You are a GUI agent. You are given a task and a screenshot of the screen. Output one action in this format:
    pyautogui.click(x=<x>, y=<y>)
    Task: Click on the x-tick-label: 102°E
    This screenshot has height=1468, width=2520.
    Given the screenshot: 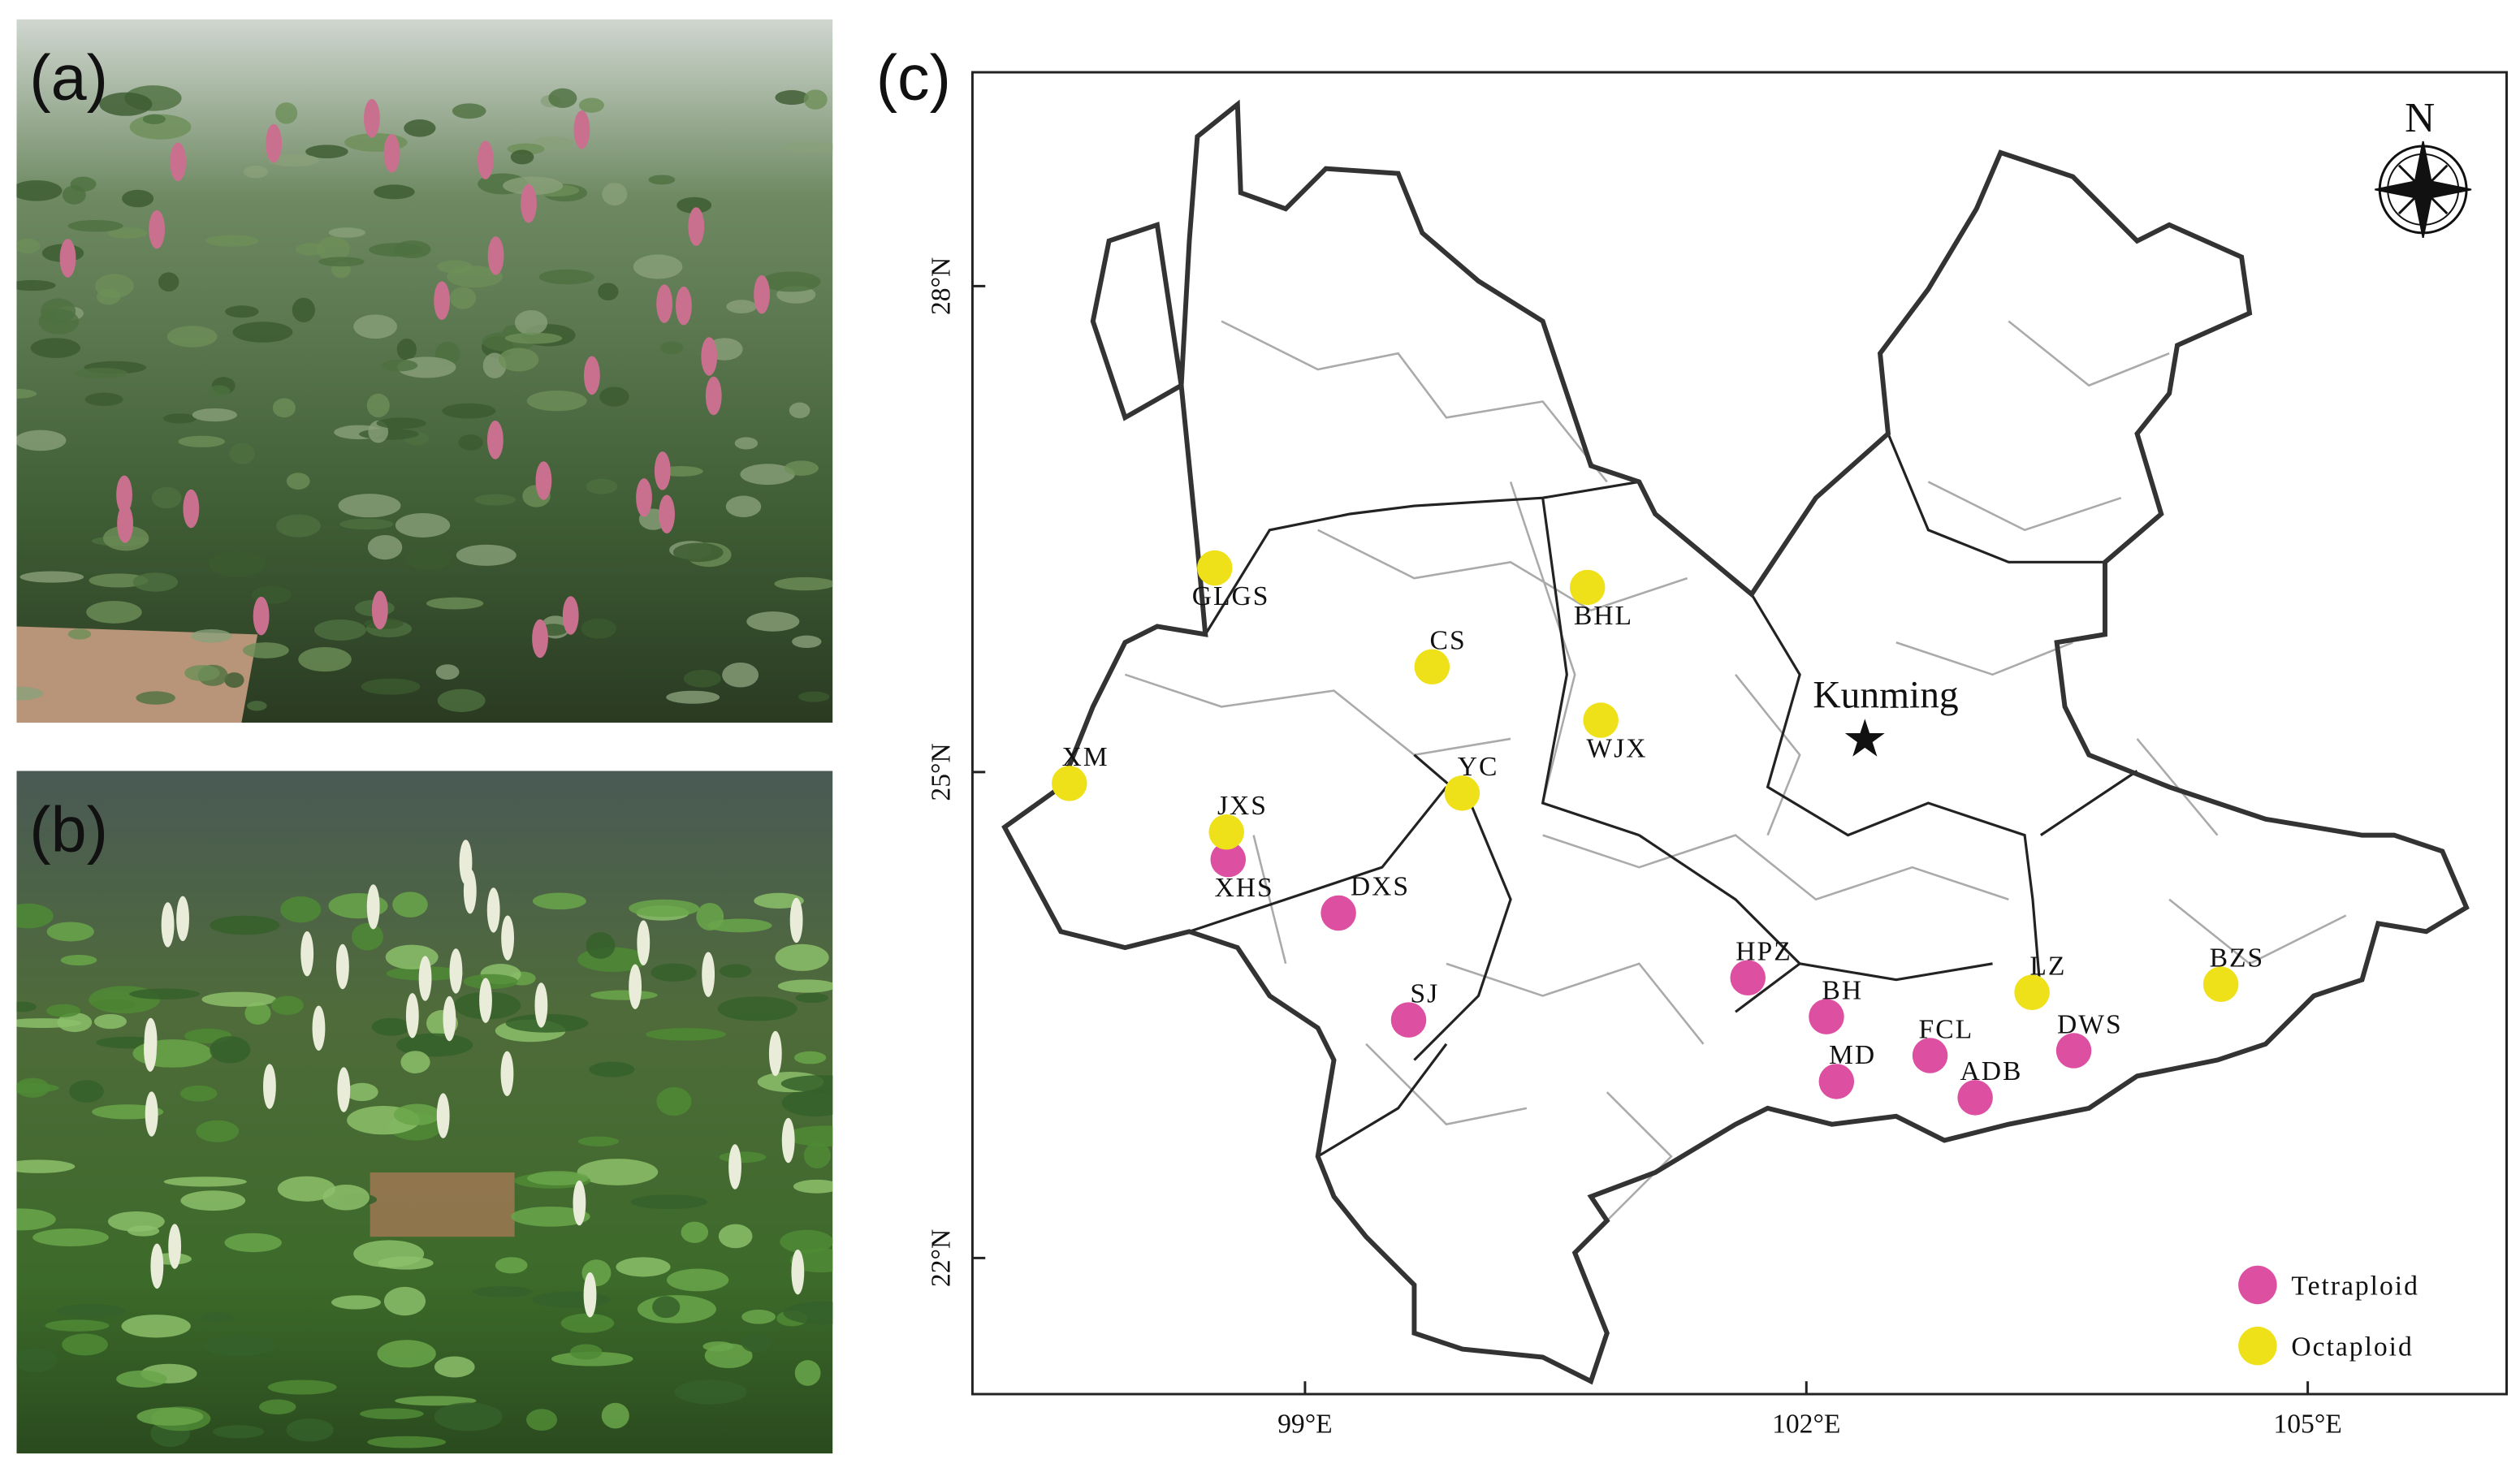 What is the action you would take?
    pyautogui.click(x=1806, y=1424)
    